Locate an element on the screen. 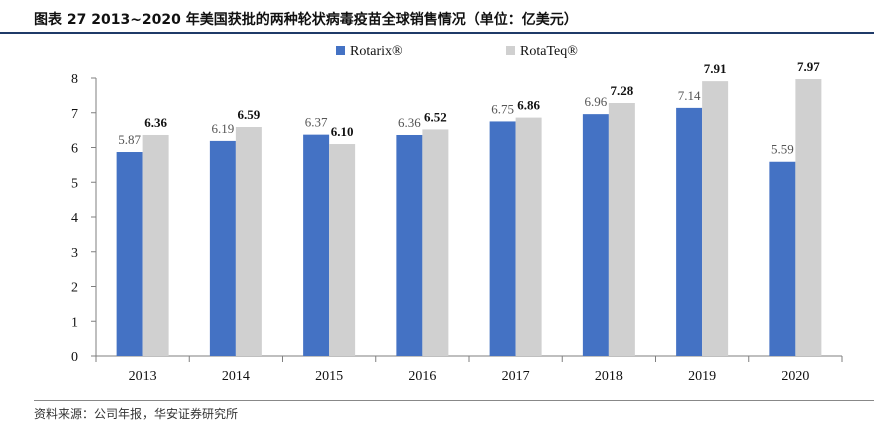 This screenshot has height=428, width=874. x-tick-label: 2015 is located at coordinates (329, 376).